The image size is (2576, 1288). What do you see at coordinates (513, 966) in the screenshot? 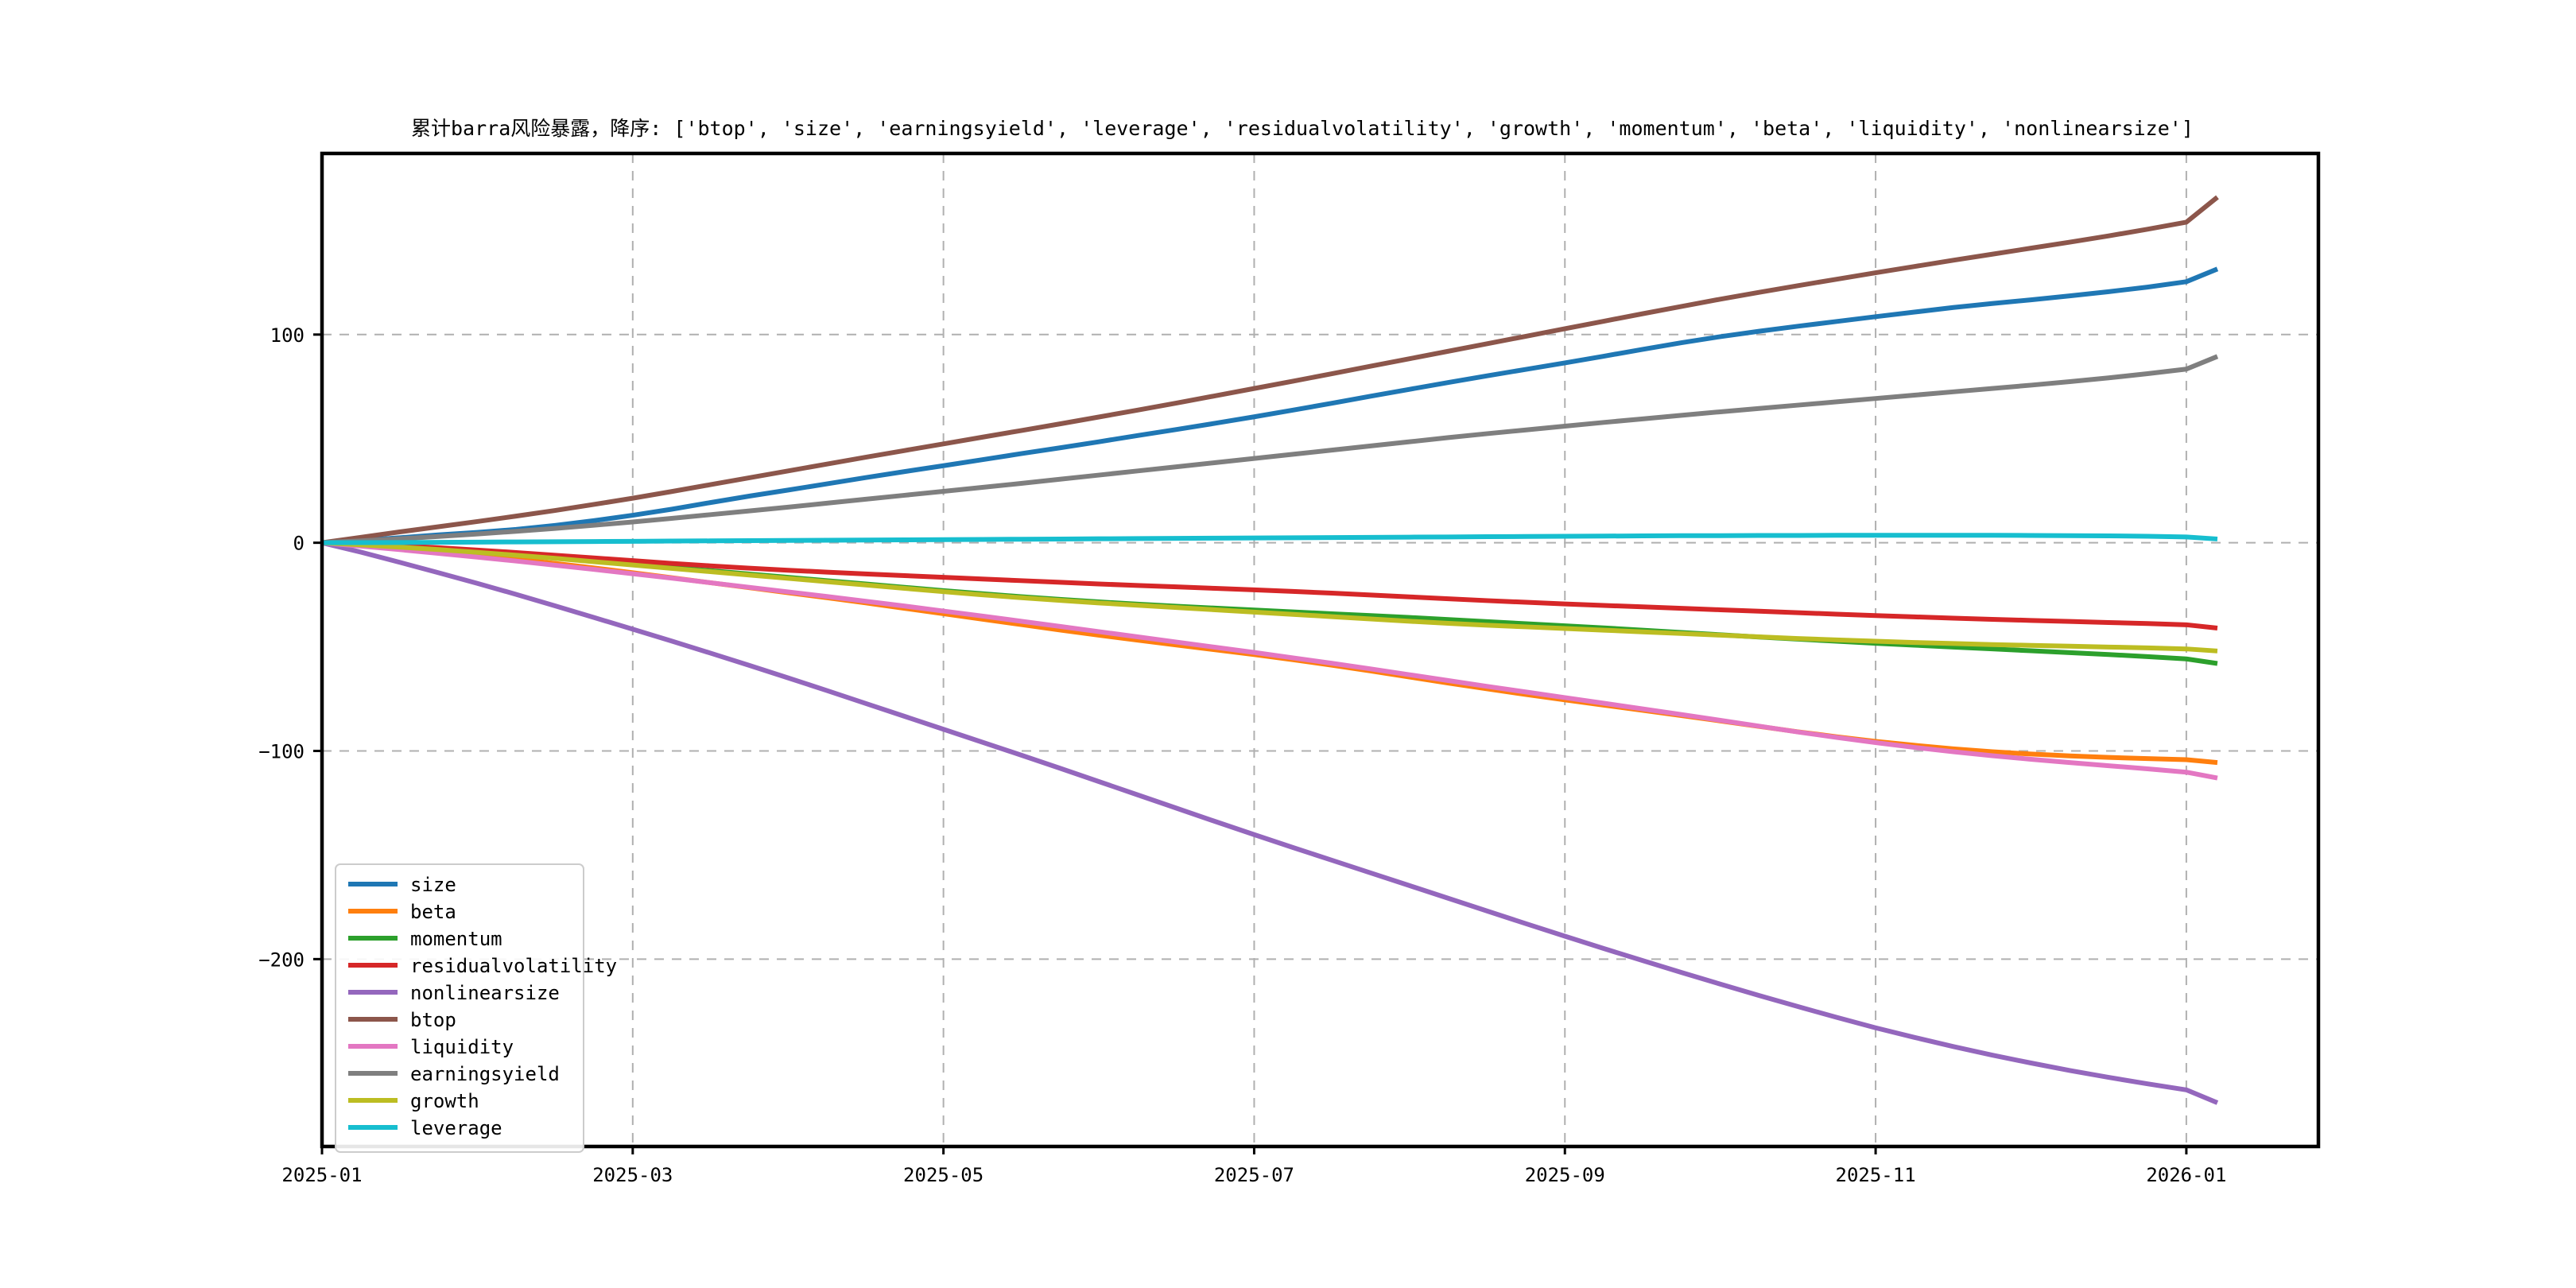
I see `legend-label-residualvolatility: residualvolatility` at bounding box center [513, 966].